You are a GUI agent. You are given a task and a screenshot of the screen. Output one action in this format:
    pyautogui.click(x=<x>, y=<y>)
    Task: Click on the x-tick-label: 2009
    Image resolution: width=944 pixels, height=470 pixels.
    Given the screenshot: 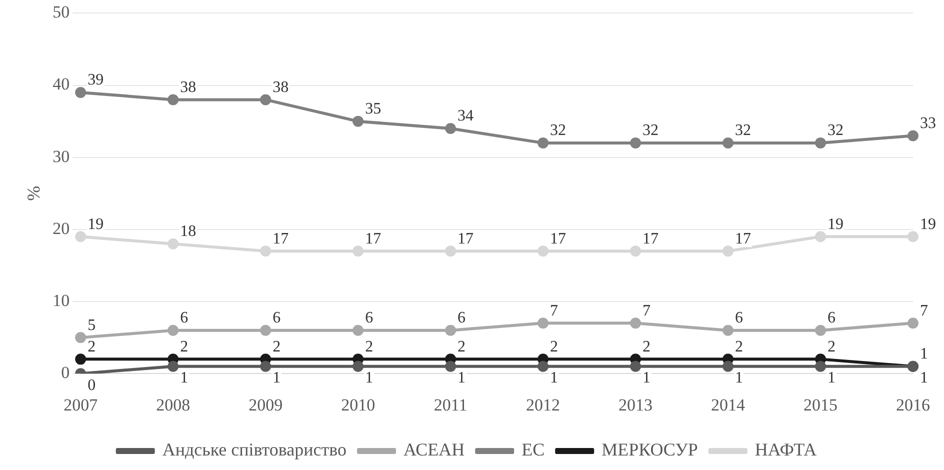 What is the action you would take?
    pyautogui.click(x=265, y=404)
    